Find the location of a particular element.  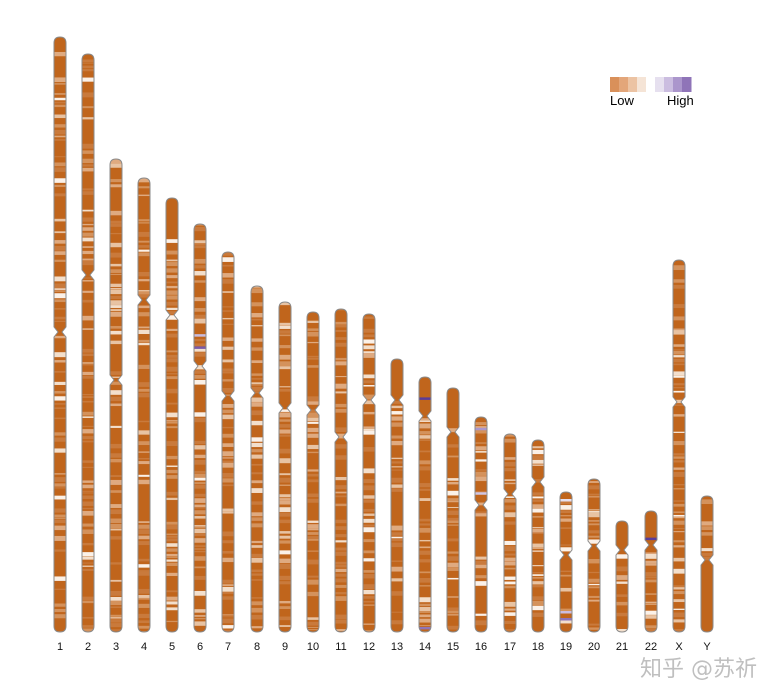

chromosome-label: 1 is located at coordinates (60, 647).